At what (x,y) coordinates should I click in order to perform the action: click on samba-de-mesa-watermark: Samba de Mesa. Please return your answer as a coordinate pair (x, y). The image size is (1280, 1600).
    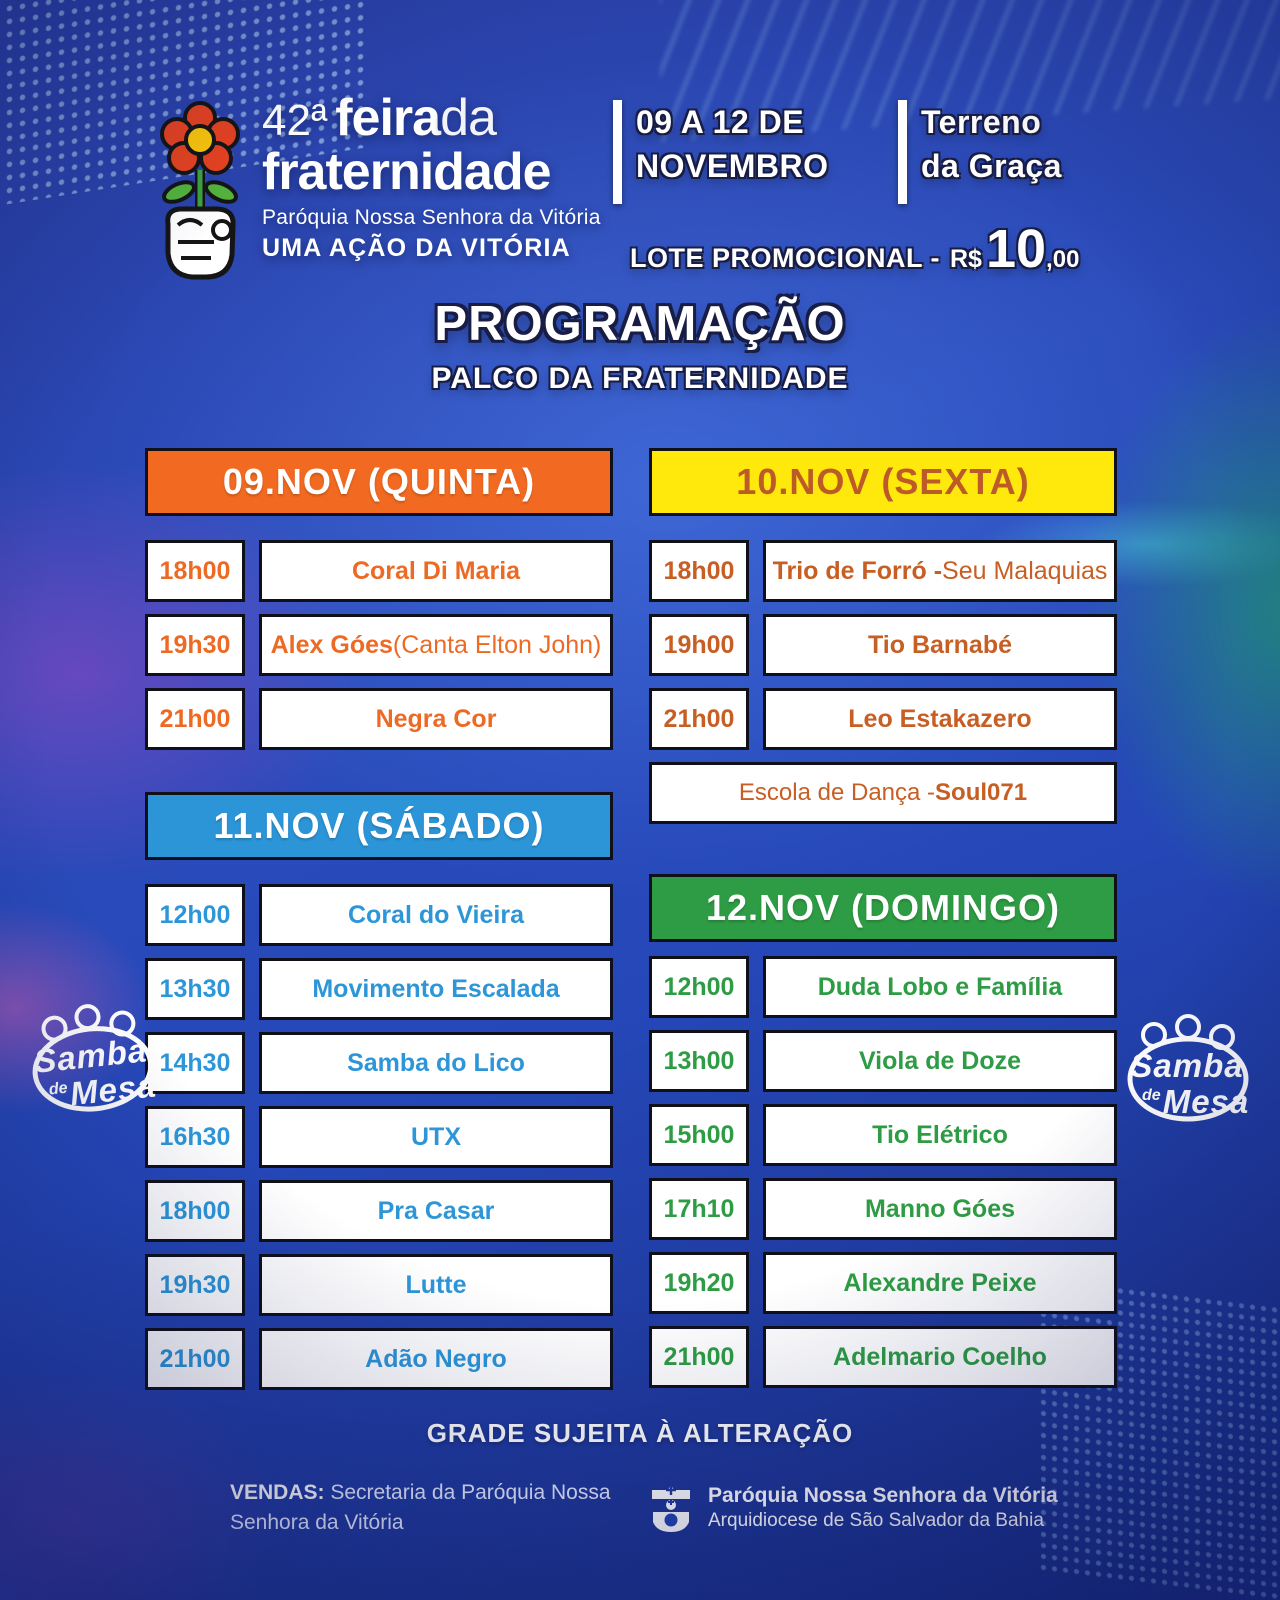
    Looking at the image, I should click on (91, 1060).